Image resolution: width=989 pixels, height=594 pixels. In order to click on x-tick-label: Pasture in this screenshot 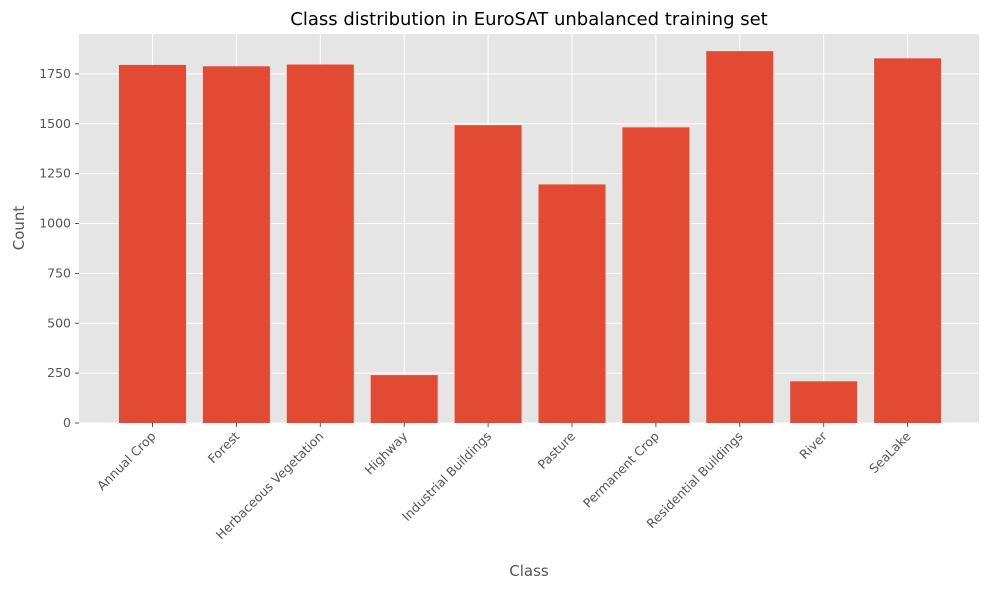, I will do `click(557, 450)`.